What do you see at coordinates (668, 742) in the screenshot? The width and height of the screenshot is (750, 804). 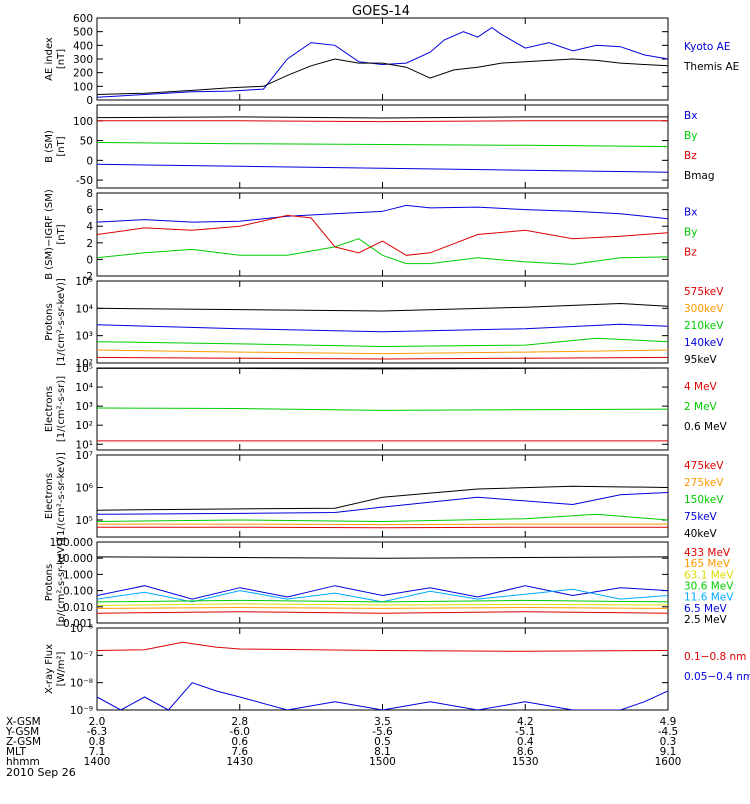 I see `x-axis-value: 0.3` at bounding box center [668, 742].